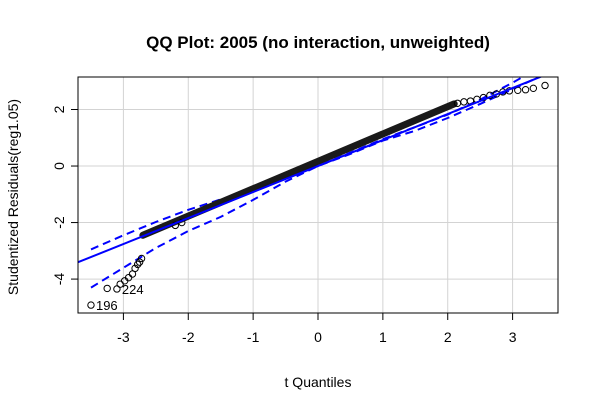  I want to click on y-tick-label: -2, so click(59, 222).